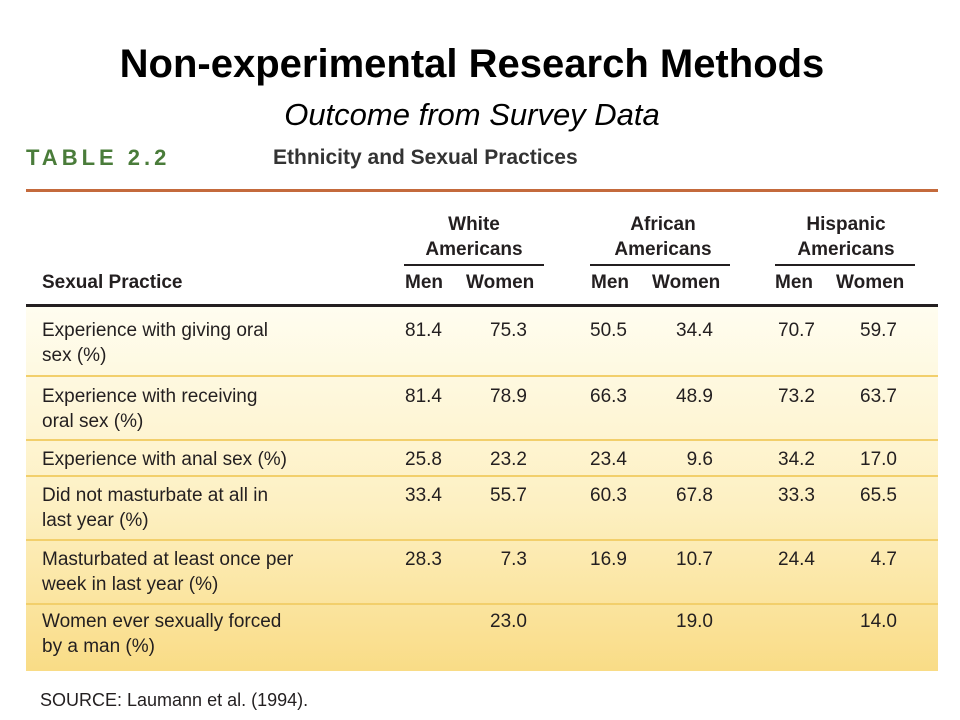  Describe the element at coordinates (423, 459) in the screenshot. I see `cell-white-men: 25.8` at that location.